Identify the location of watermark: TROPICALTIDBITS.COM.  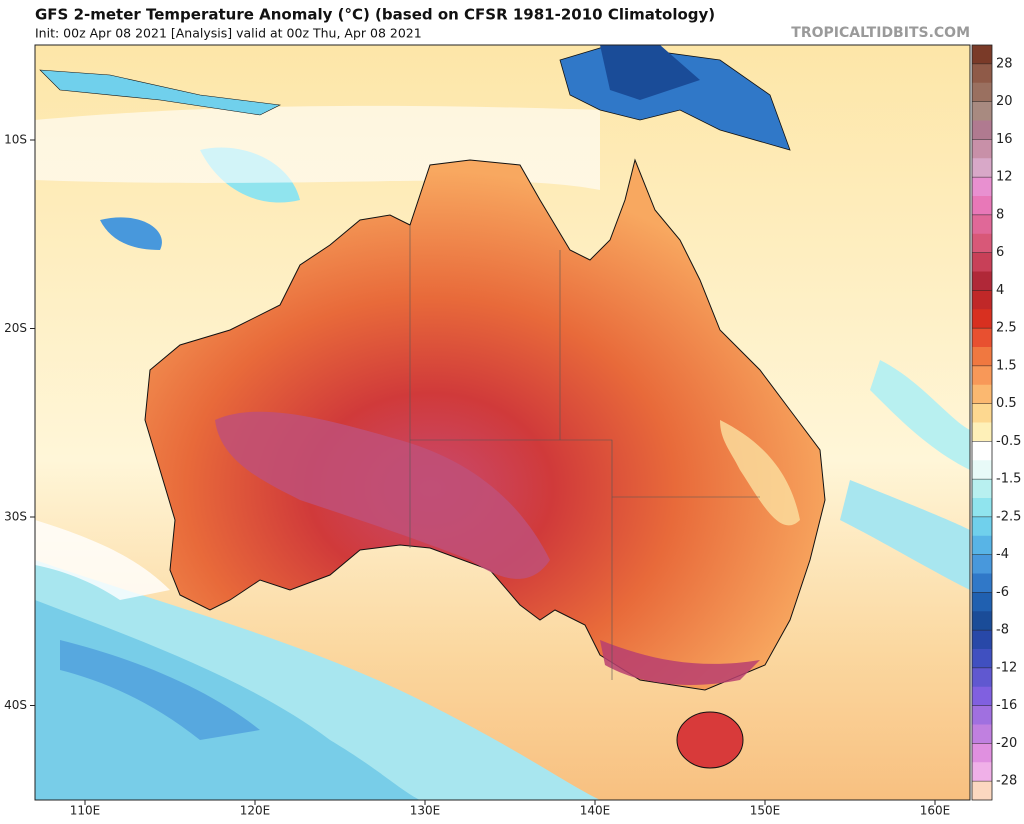
(880, 33).